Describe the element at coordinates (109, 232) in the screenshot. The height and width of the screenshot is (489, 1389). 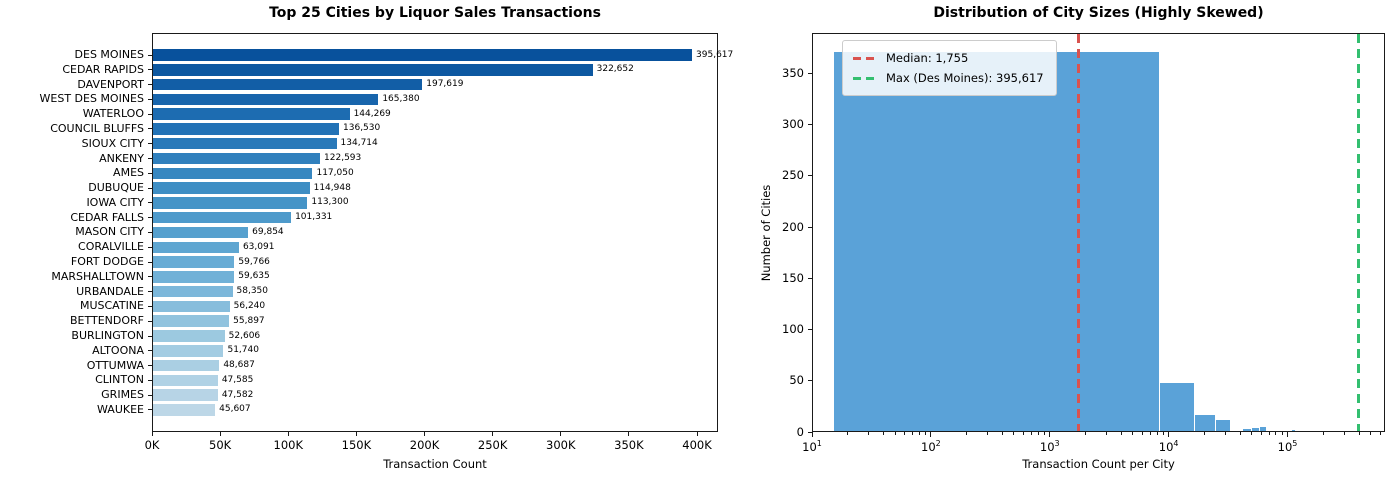
I see `city-label-mason-city: MASON CITY` at that location.